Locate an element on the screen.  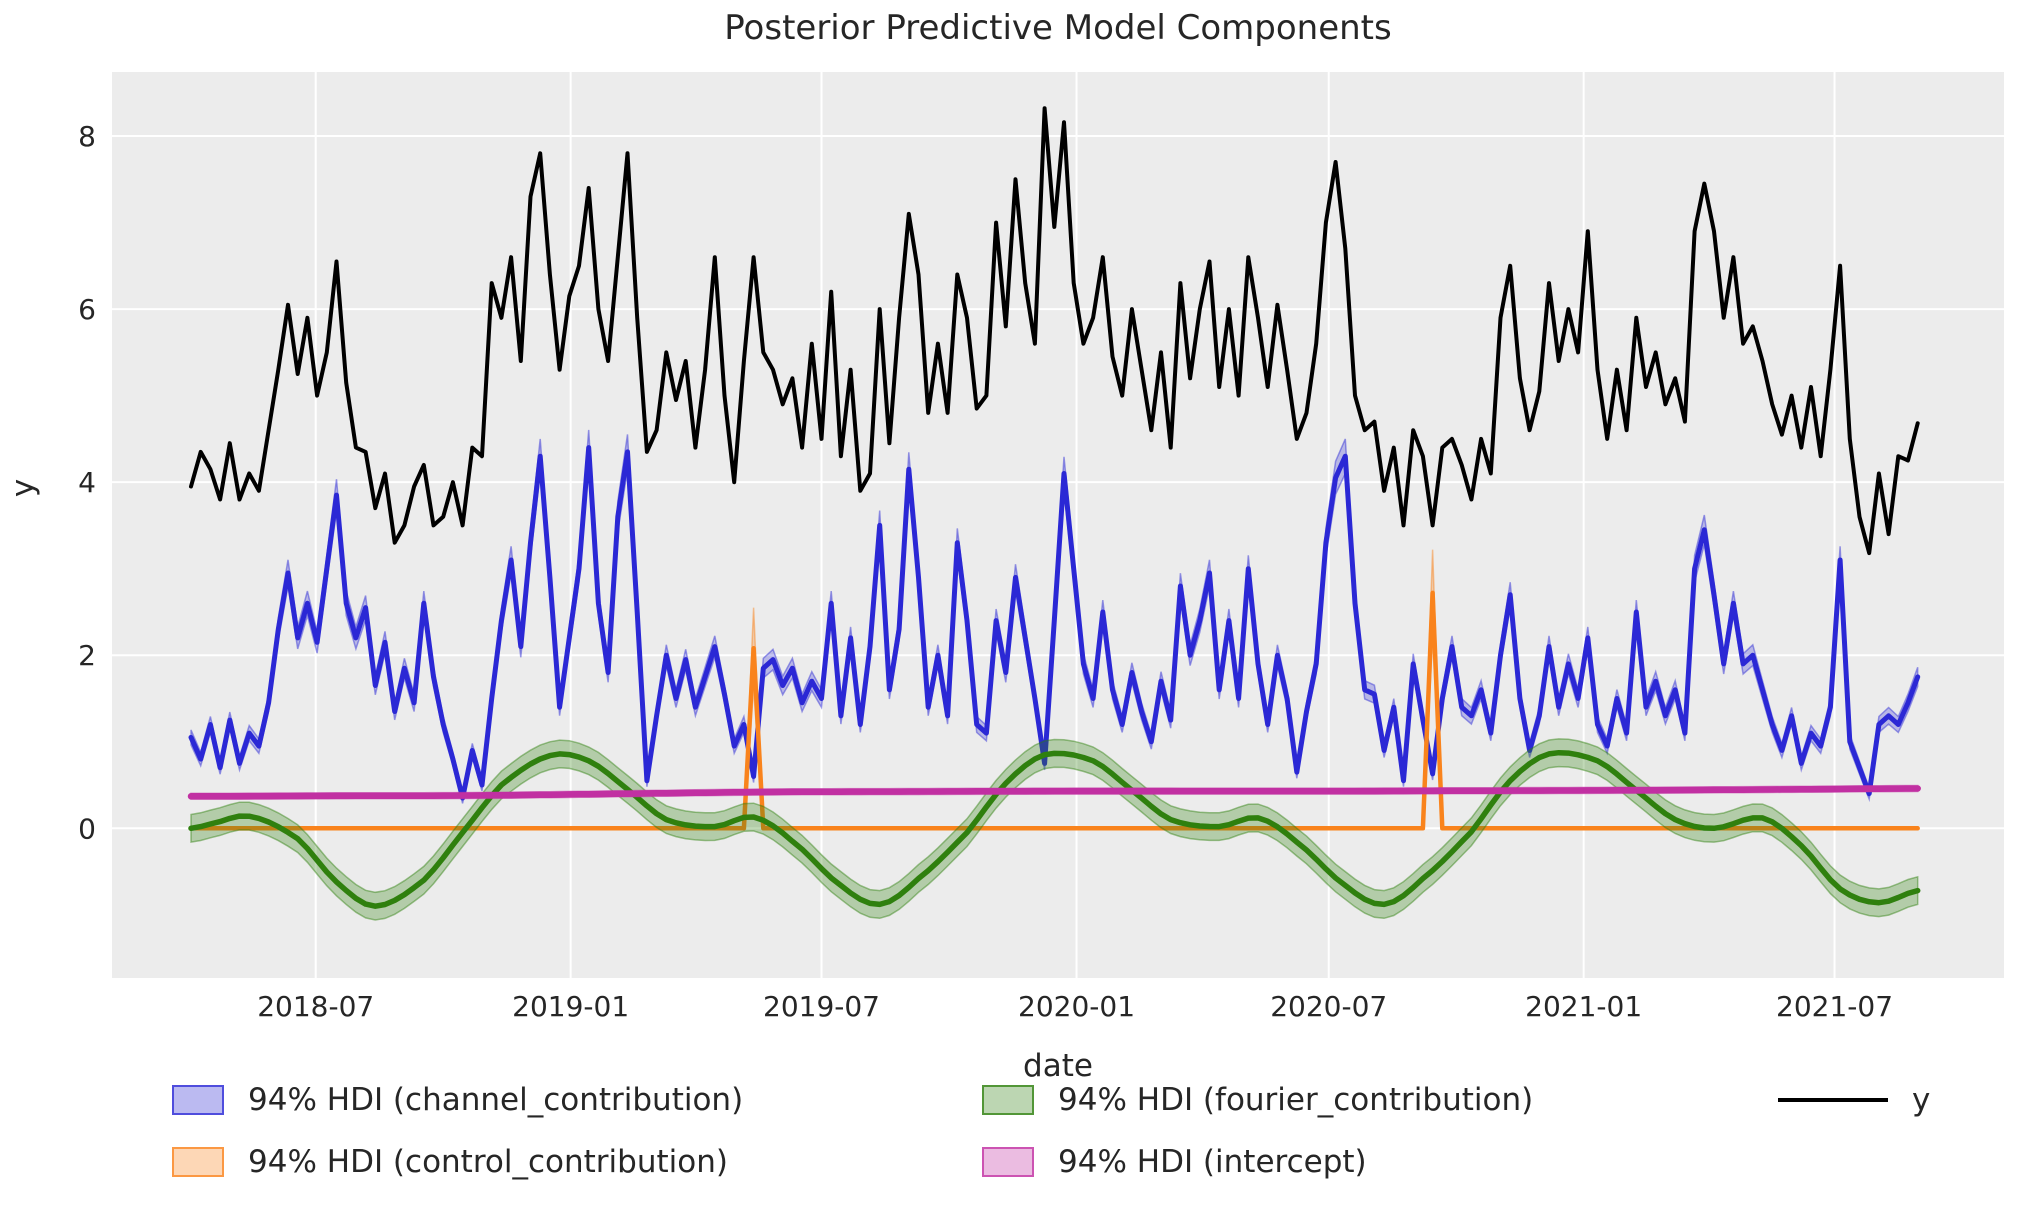
legend-line-y is located at coordinates (1833, 1100).